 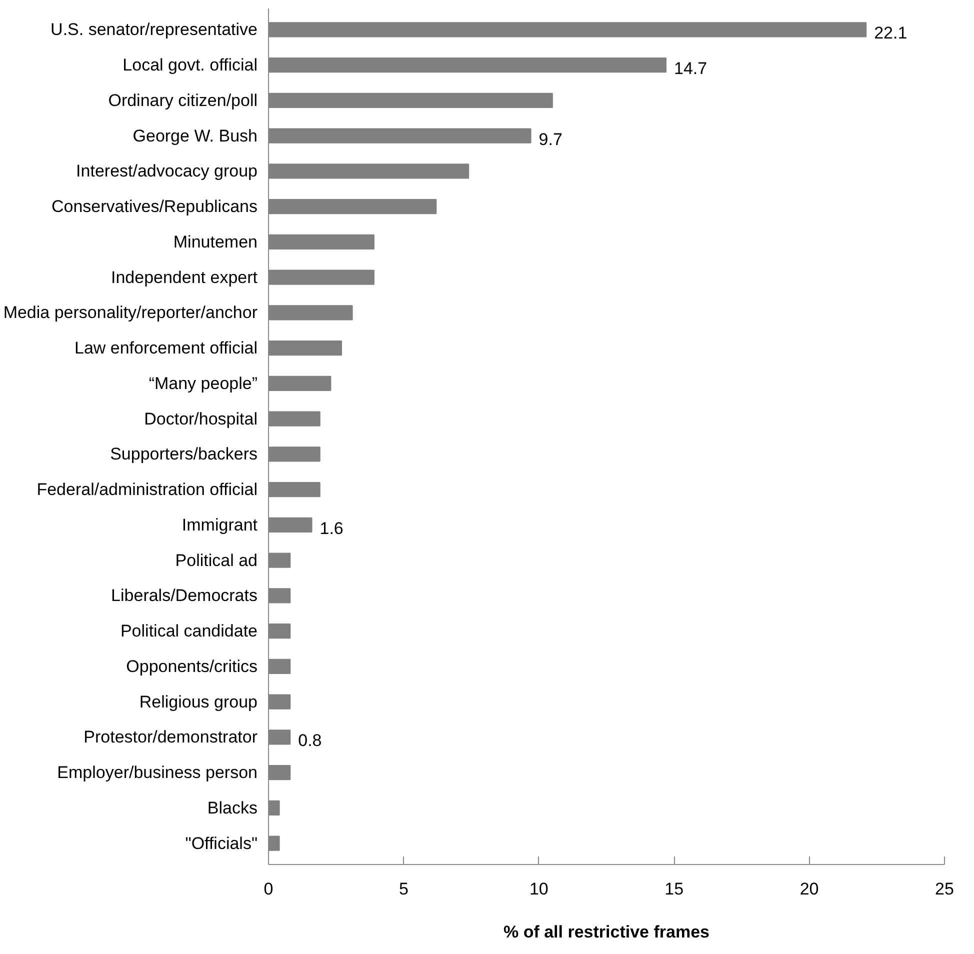 I want to click on x-tick-label: 20, so click(x=809, y=889).